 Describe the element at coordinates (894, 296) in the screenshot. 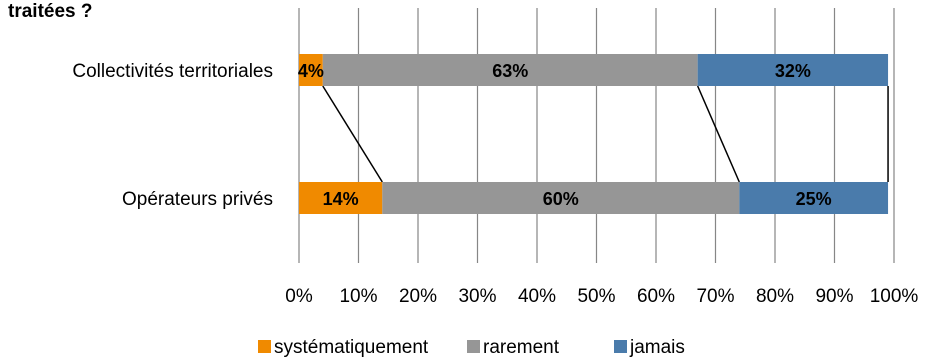

I see `x-tick-label: 100%` at that location.